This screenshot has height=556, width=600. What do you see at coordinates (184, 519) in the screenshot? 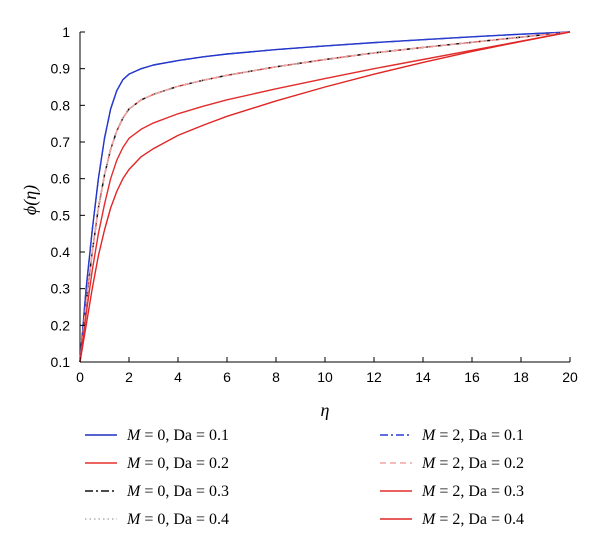
I see `legend-rest: = 0, Da = 0.4` at bounding box center [184, 519].